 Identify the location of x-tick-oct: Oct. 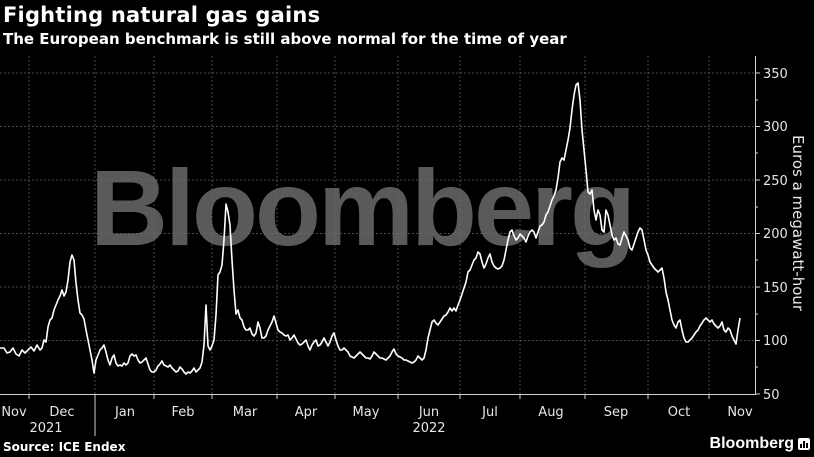
(679, 412).